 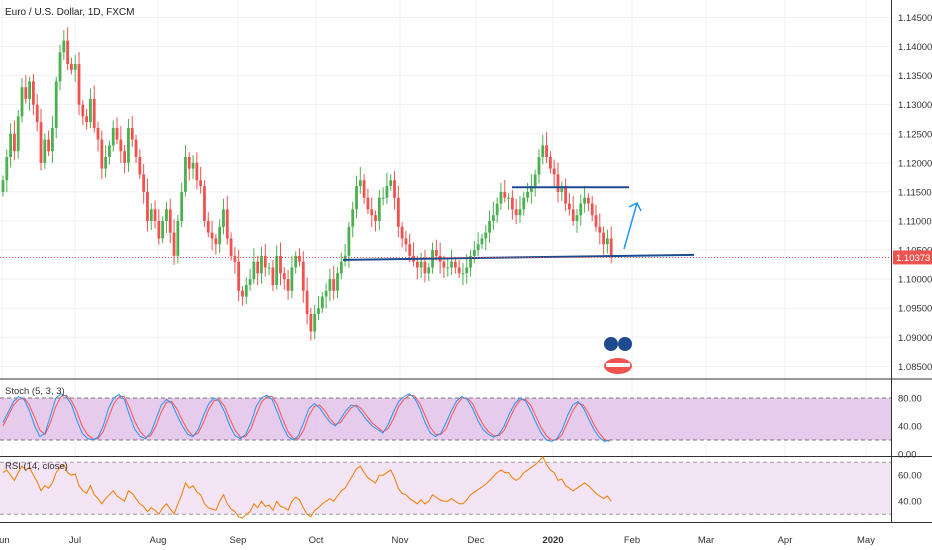 What do you see at coordinates (910, 399) in the screenshot?
I see `stoch-axis-label: 80.00` at bounding box center [910, 399].